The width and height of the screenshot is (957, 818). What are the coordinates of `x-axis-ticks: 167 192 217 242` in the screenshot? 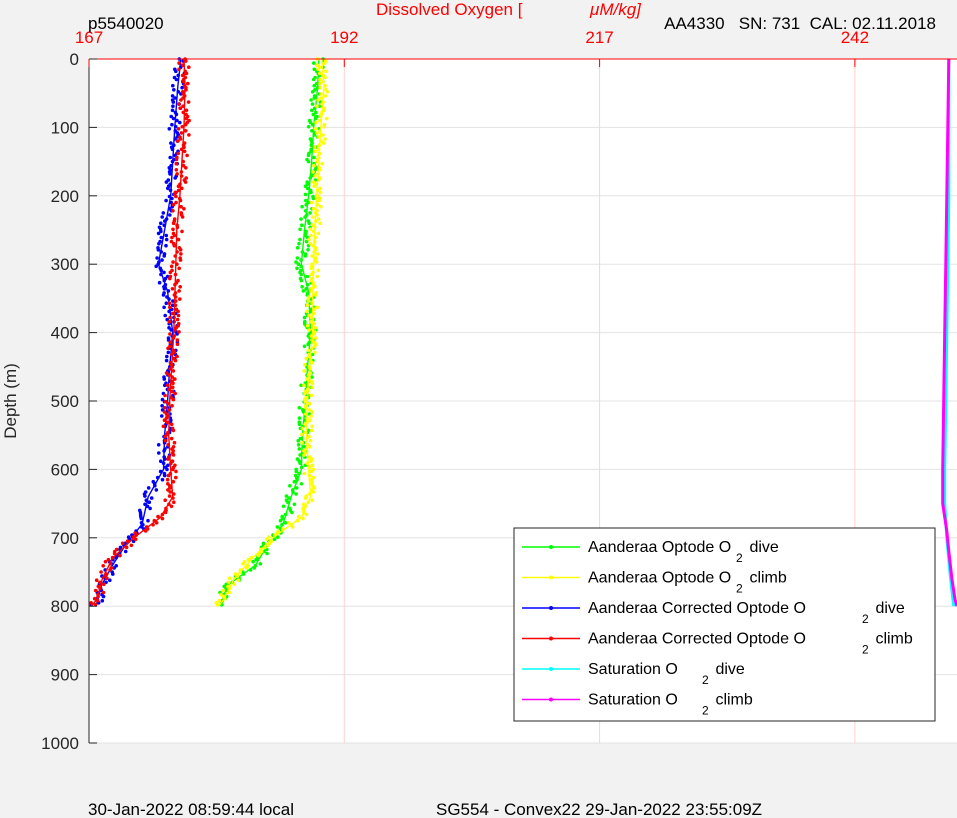 It's located at (472, 47).